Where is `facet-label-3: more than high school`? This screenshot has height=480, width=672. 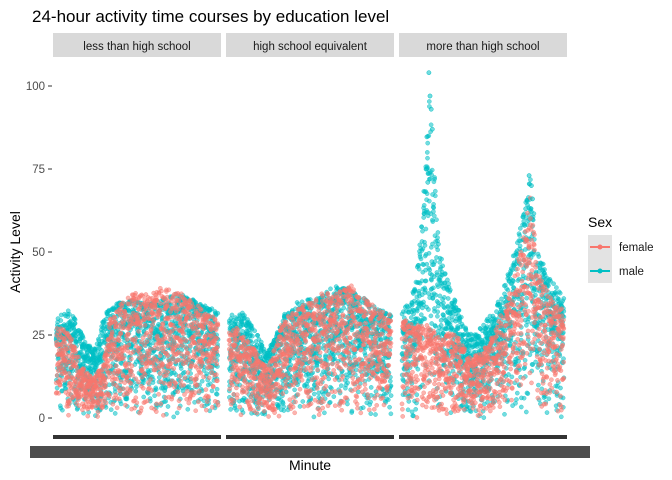 facet-label-3: more than high school is located at coordinates (482, 47).